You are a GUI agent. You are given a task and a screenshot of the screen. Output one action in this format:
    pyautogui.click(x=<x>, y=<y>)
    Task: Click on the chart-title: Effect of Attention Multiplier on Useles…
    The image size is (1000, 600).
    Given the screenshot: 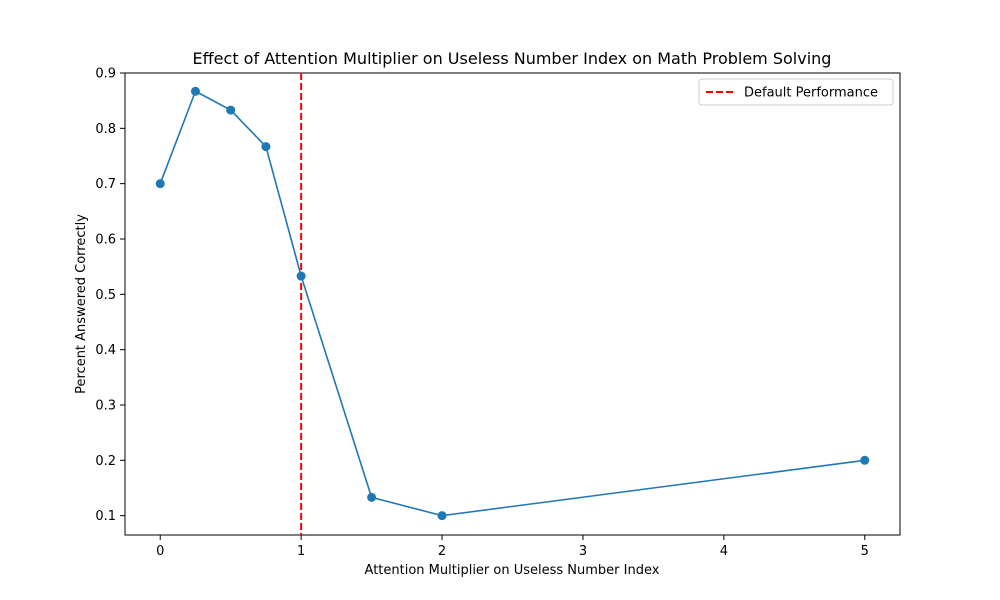 What is the action you would take?
    pyautogui.click(x=512, y=58)
    